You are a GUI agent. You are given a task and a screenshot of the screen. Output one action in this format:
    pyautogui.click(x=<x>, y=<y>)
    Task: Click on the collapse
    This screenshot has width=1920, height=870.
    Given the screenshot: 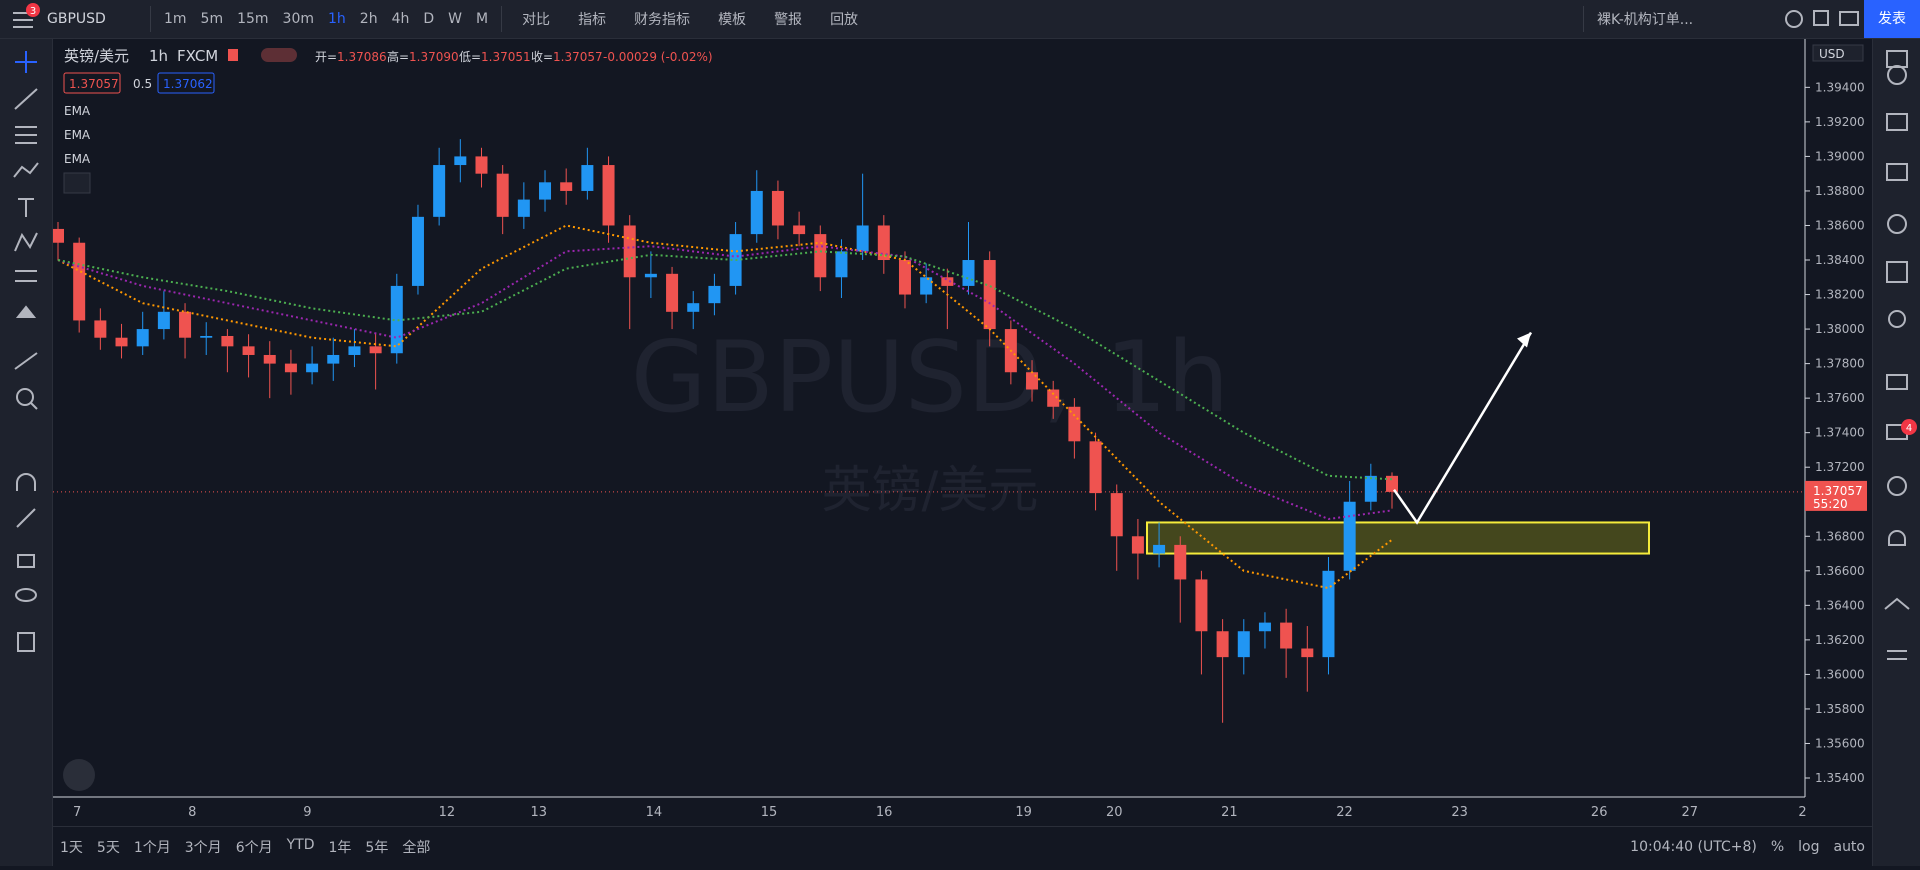 What is the action you would take?
    pyautogui.click(x=77, y=183)
    